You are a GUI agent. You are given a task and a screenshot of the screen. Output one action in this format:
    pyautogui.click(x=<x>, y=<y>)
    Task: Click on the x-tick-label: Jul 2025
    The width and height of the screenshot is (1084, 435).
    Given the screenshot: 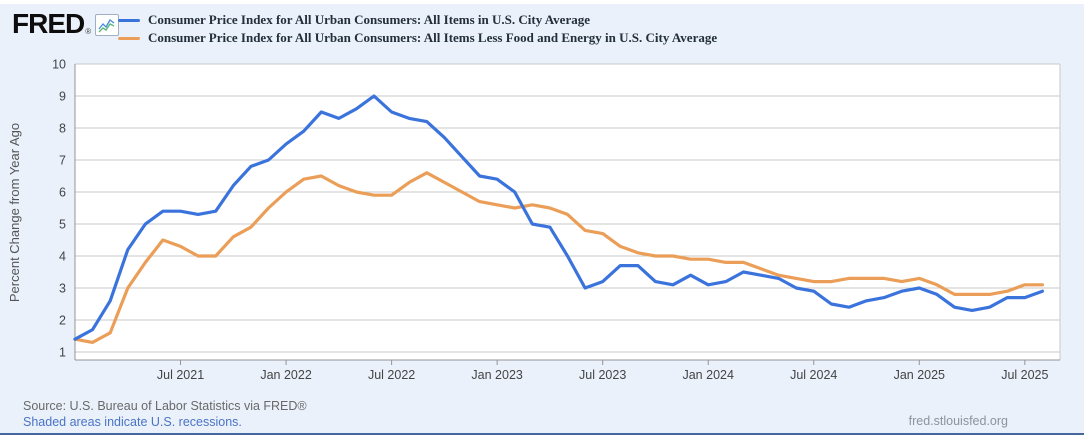 What is the action you would take?
    pyautogui.click(x=1024, y=375)
    